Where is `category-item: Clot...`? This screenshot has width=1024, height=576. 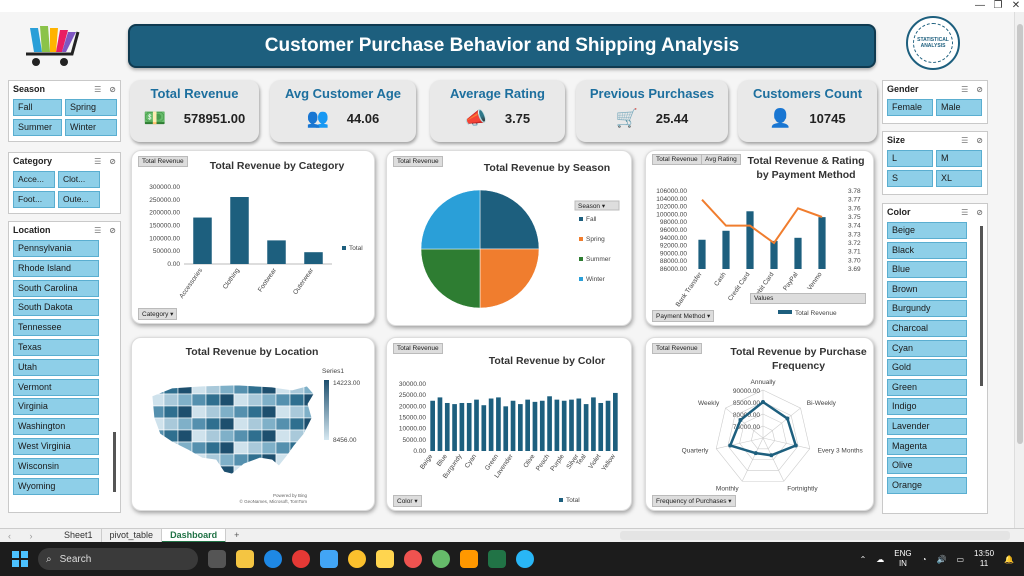 category-item: Clot... is located at coordinates (79, 179).